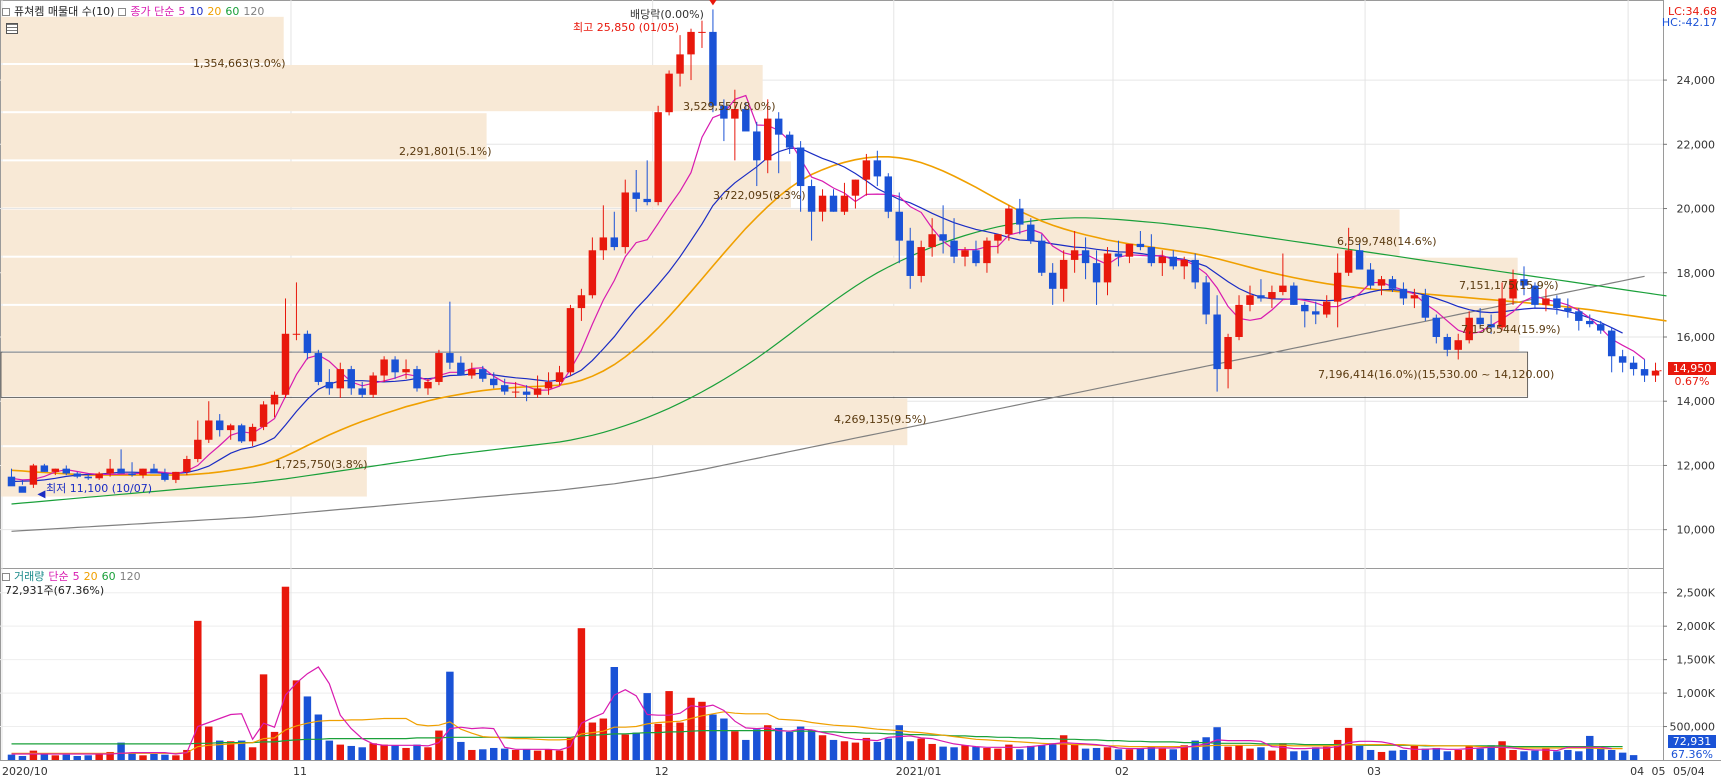 This screenshot has width=1721, height=779. Describe the element at coordinates (254, 11) in the screenshot. I see `ma120-label: 120` at that location.